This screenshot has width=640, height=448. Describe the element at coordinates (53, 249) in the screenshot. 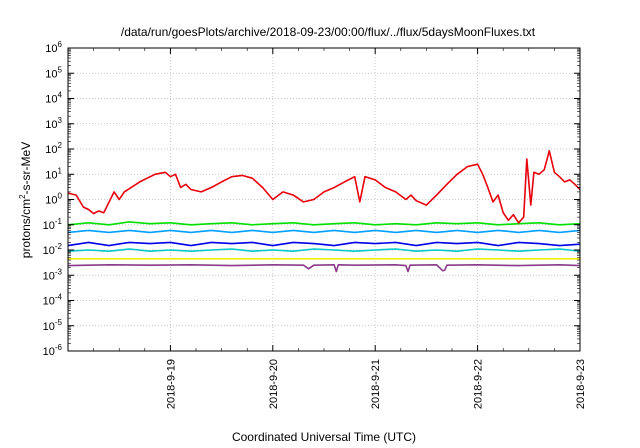

I see `y-tick-label: 10⁻²` at that location.